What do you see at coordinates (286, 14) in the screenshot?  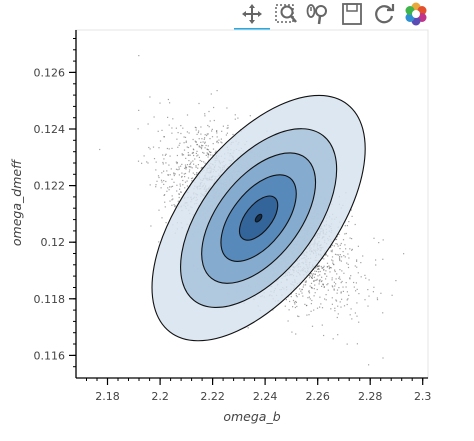 I see `box-zoom-tool-button` at bounding box center [286, 14].